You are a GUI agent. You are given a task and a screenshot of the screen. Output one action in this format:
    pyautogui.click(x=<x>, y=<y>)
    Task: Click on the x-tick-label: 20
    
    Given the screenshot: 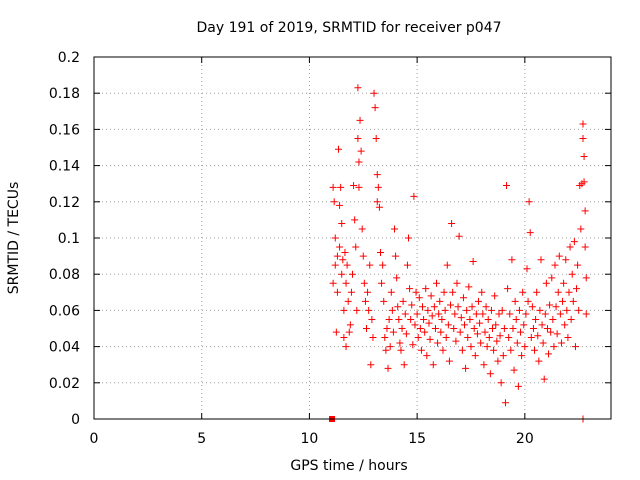 What is the action you would take?
    pyautogui.click(x=525, y=439)
    